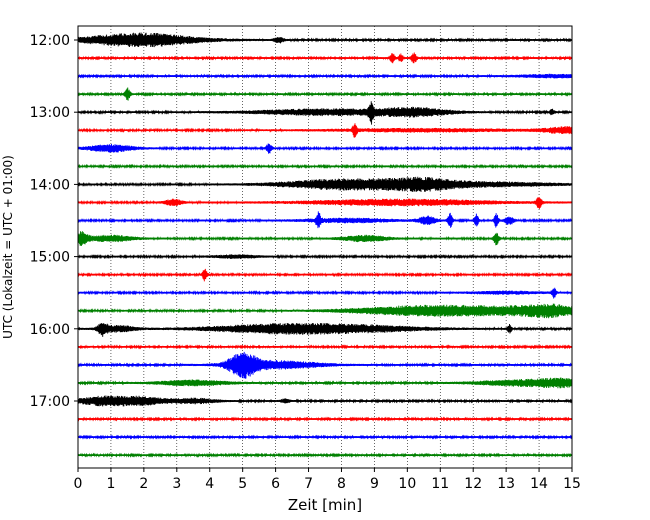  I want to click on y-tick-label: 12:00, so click(50, 41).